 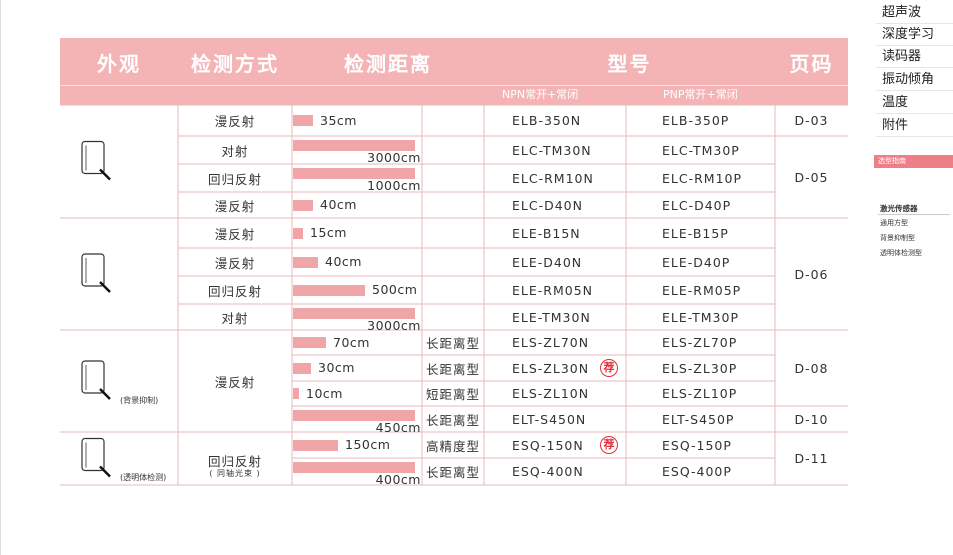 I want to click on table-header-band, so click(x=454, y=71).